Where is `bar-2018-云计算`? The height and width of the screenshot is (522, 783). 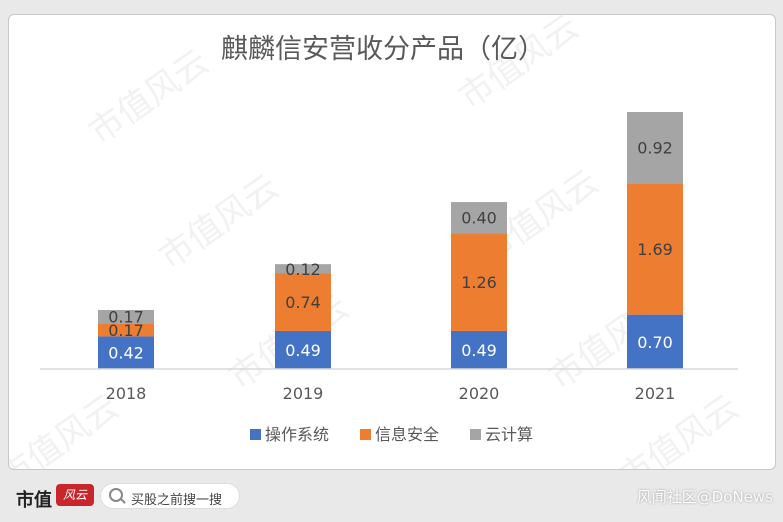 bar-2018-云计算 is located at coordinates (126, 316).